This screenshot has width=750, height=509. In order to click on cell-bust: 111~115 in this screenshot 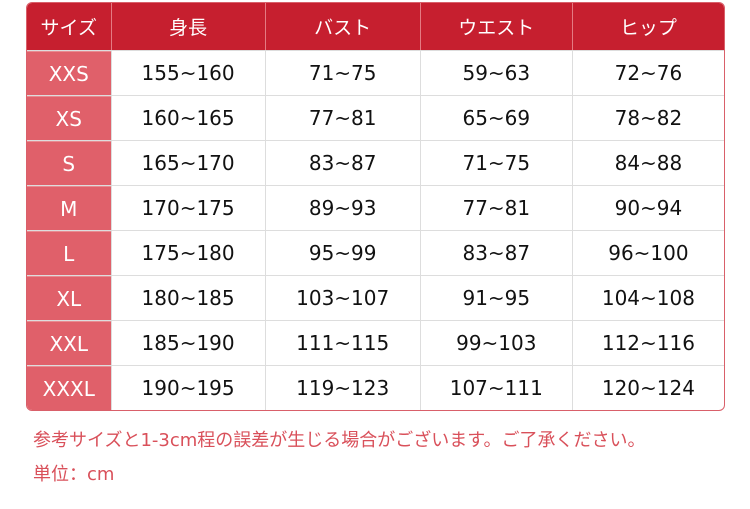, I will do `click(342, 343)`.